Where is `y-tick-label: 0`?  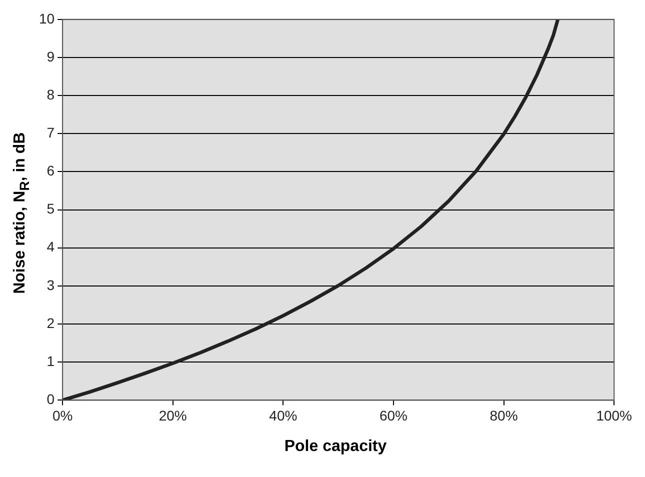
y-tick-label: 0 is located at coordinates (50, 399).